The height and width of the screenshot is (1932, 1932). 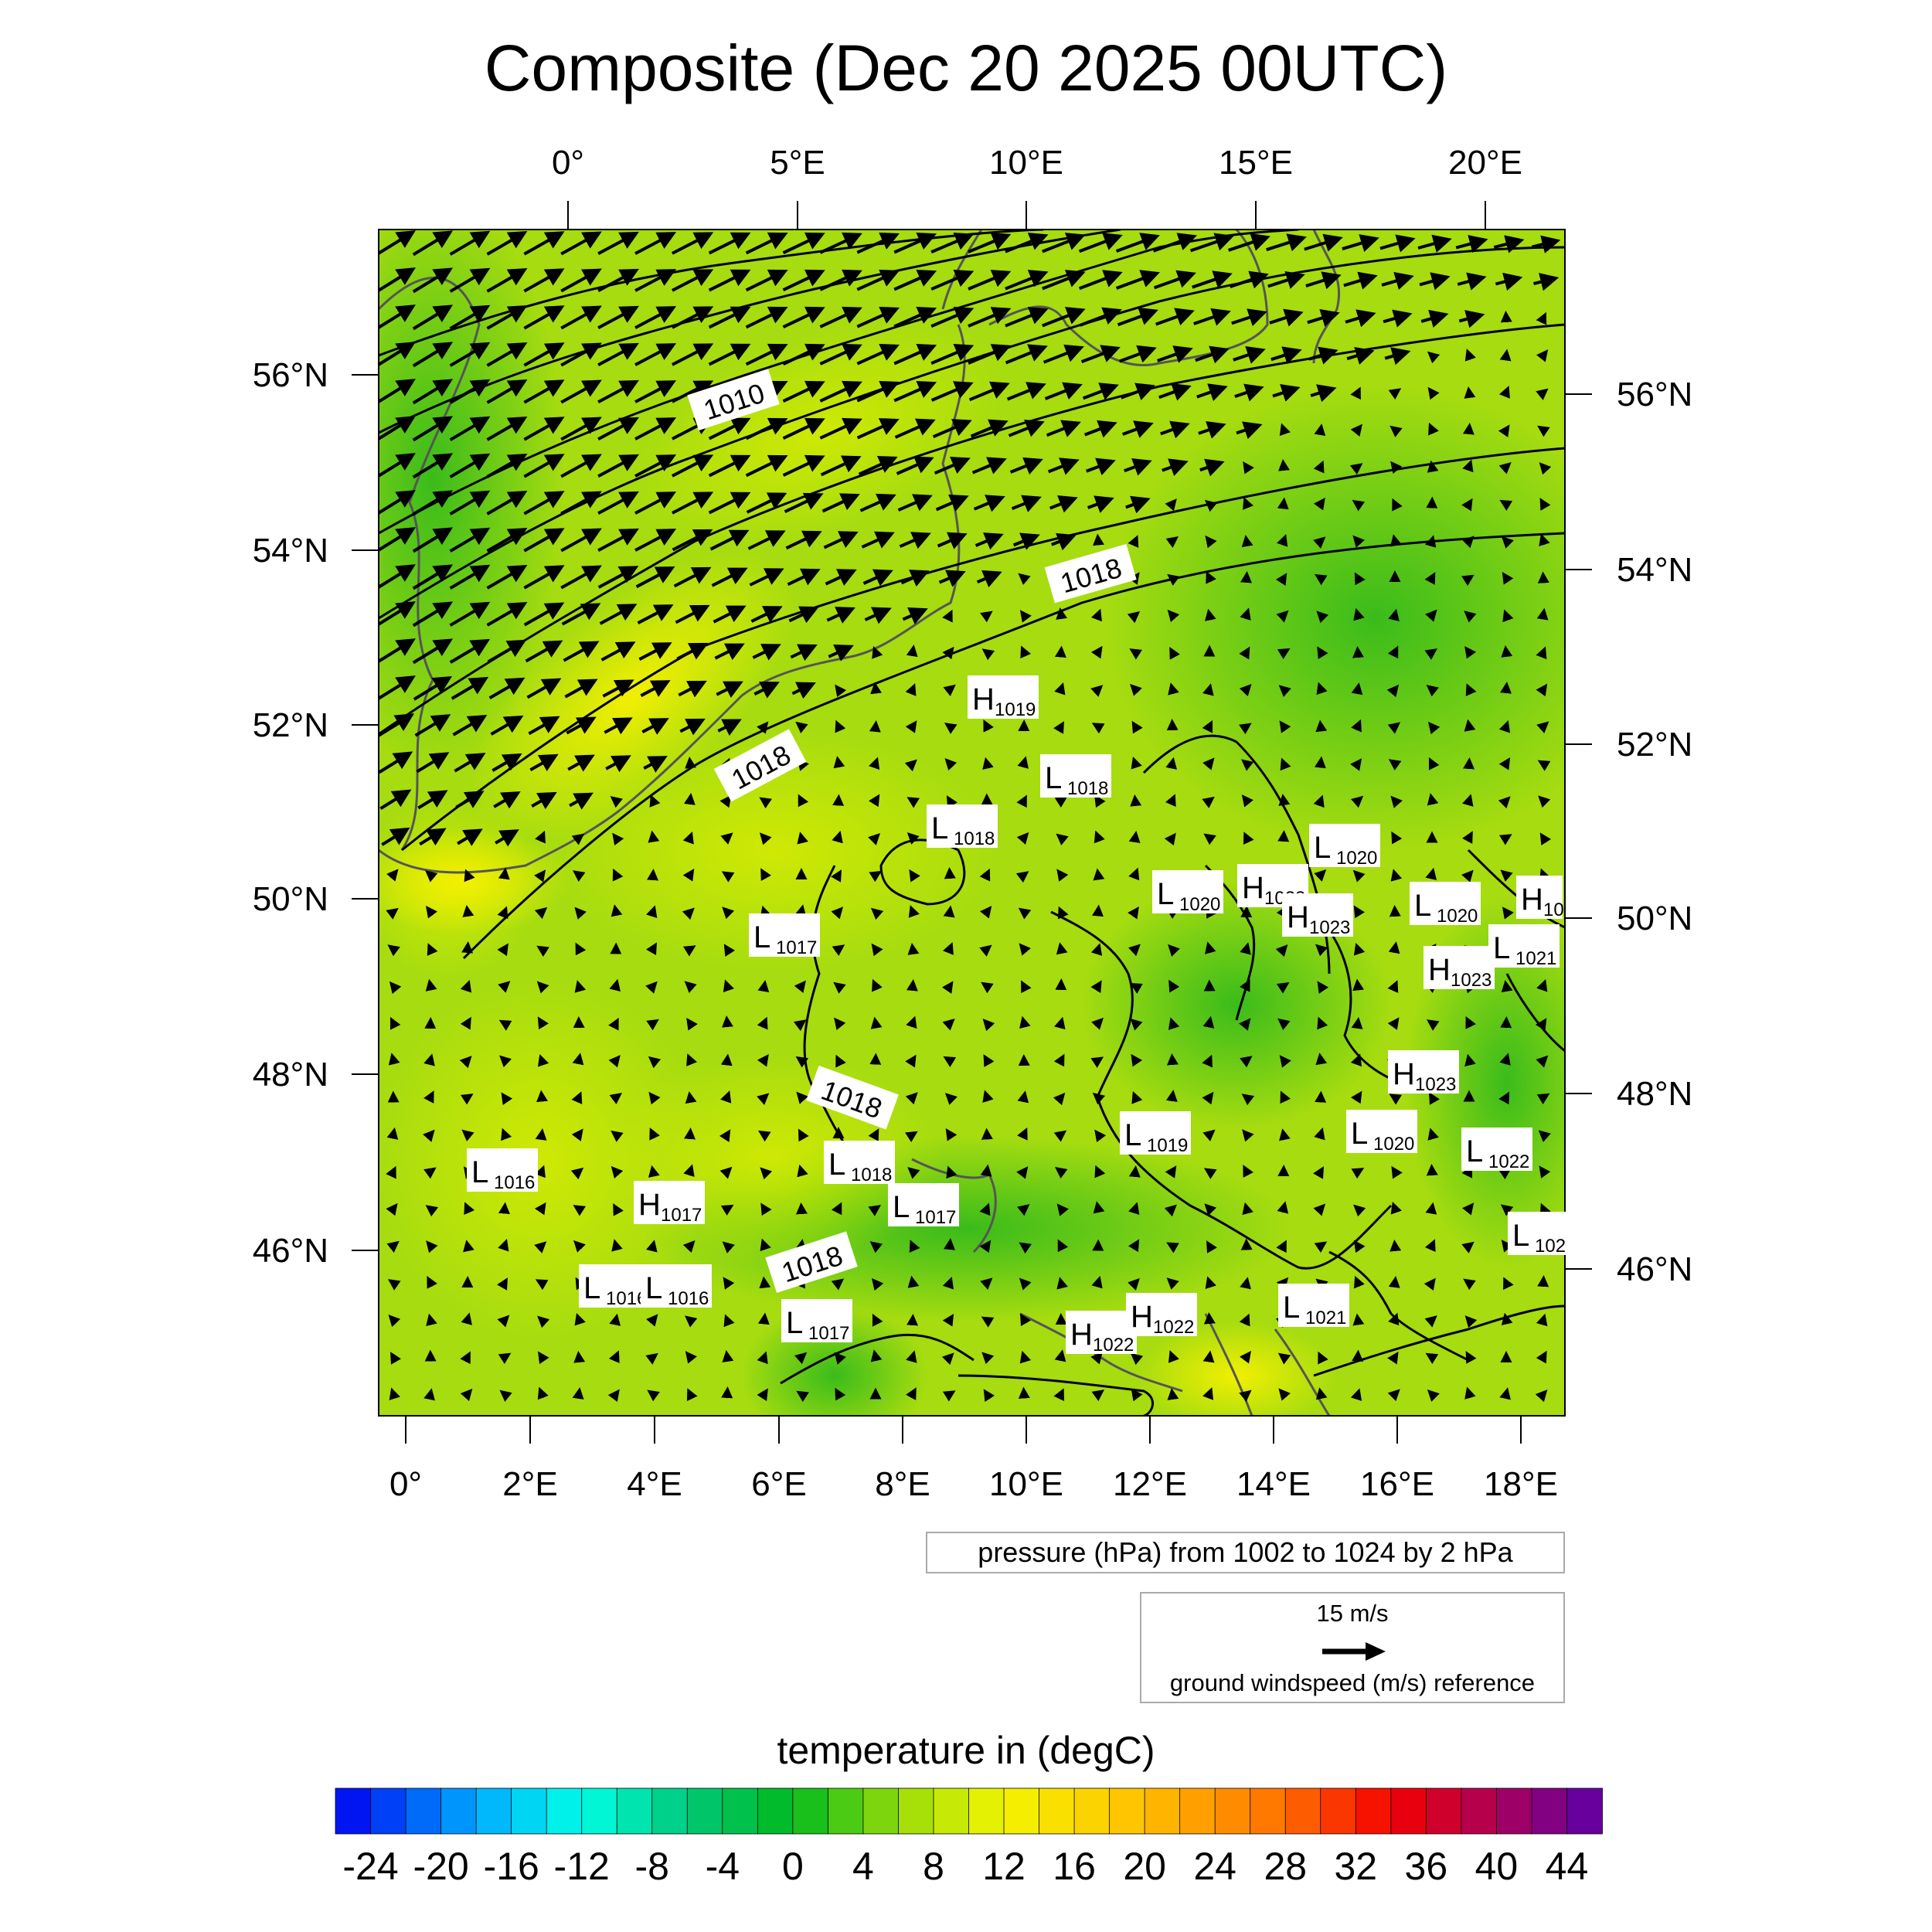 I want to click on svg-text: 10, so click(x=1554, y=910).